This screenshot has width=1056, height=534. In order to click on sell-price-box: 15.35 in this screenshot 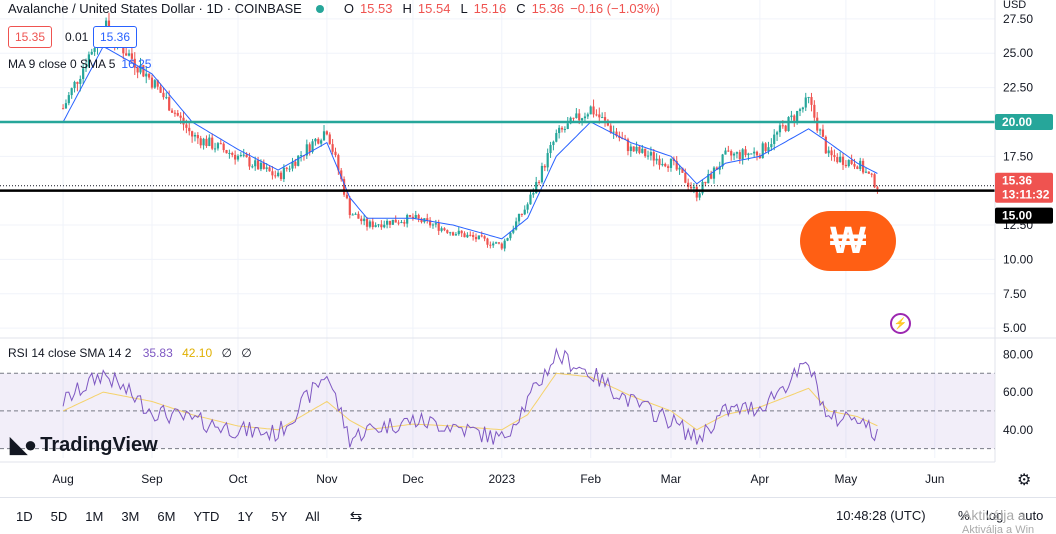, I will do `click(30, 37)`.